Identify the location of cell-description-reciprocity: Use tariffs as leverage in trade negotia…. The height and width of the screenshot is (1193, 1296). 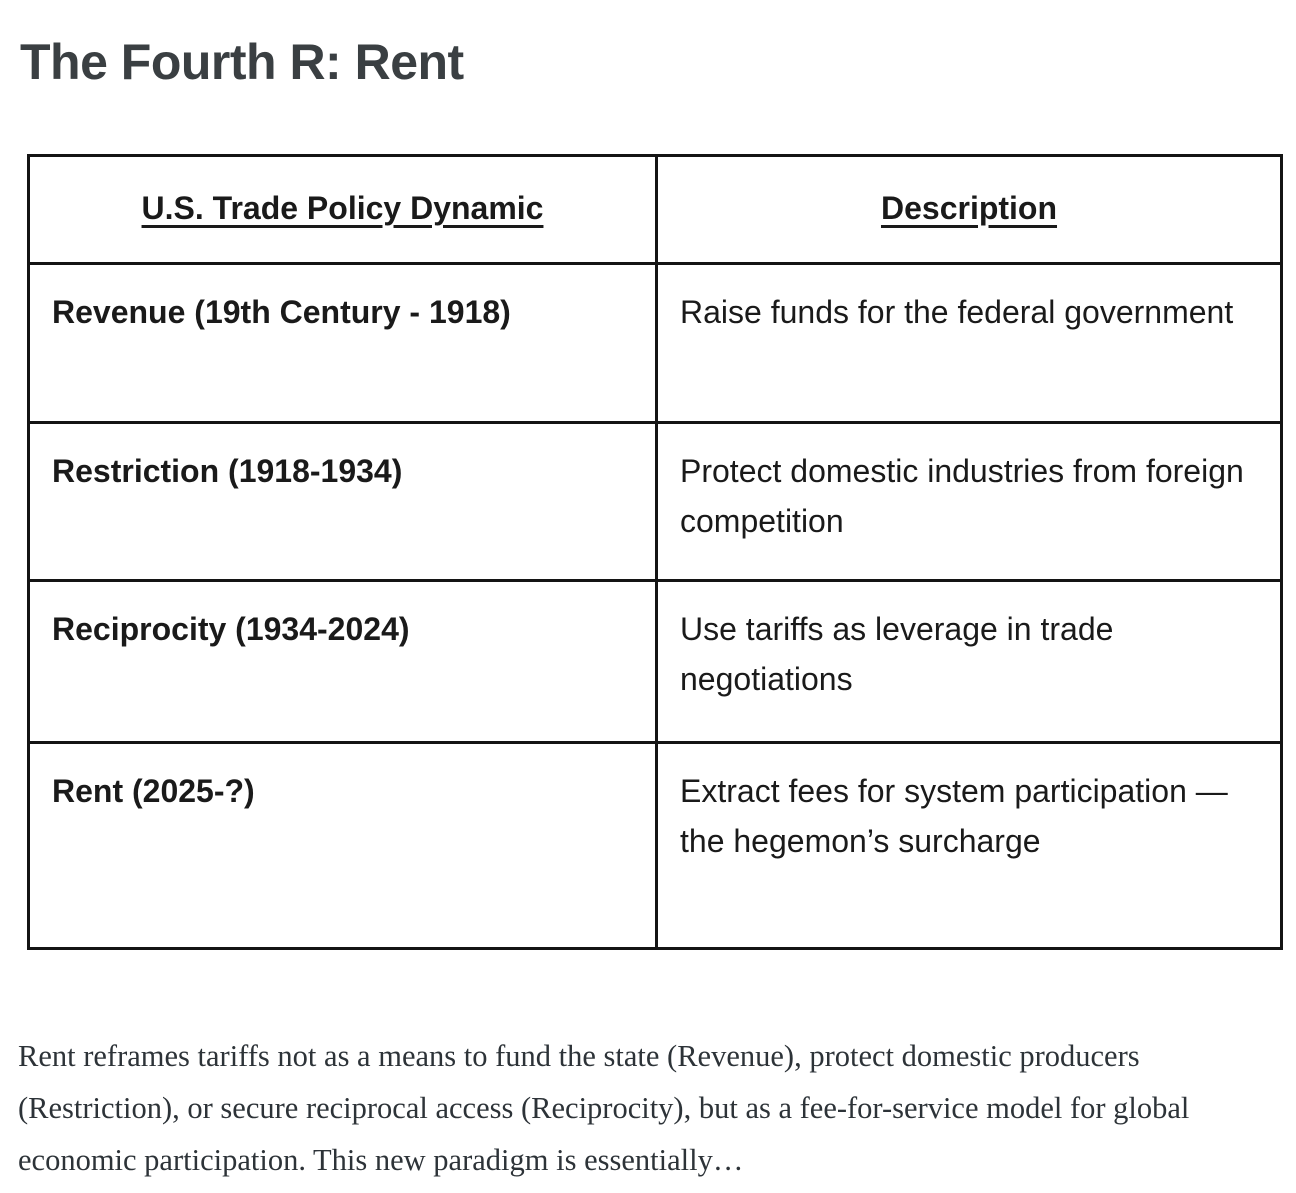
(969, 661).